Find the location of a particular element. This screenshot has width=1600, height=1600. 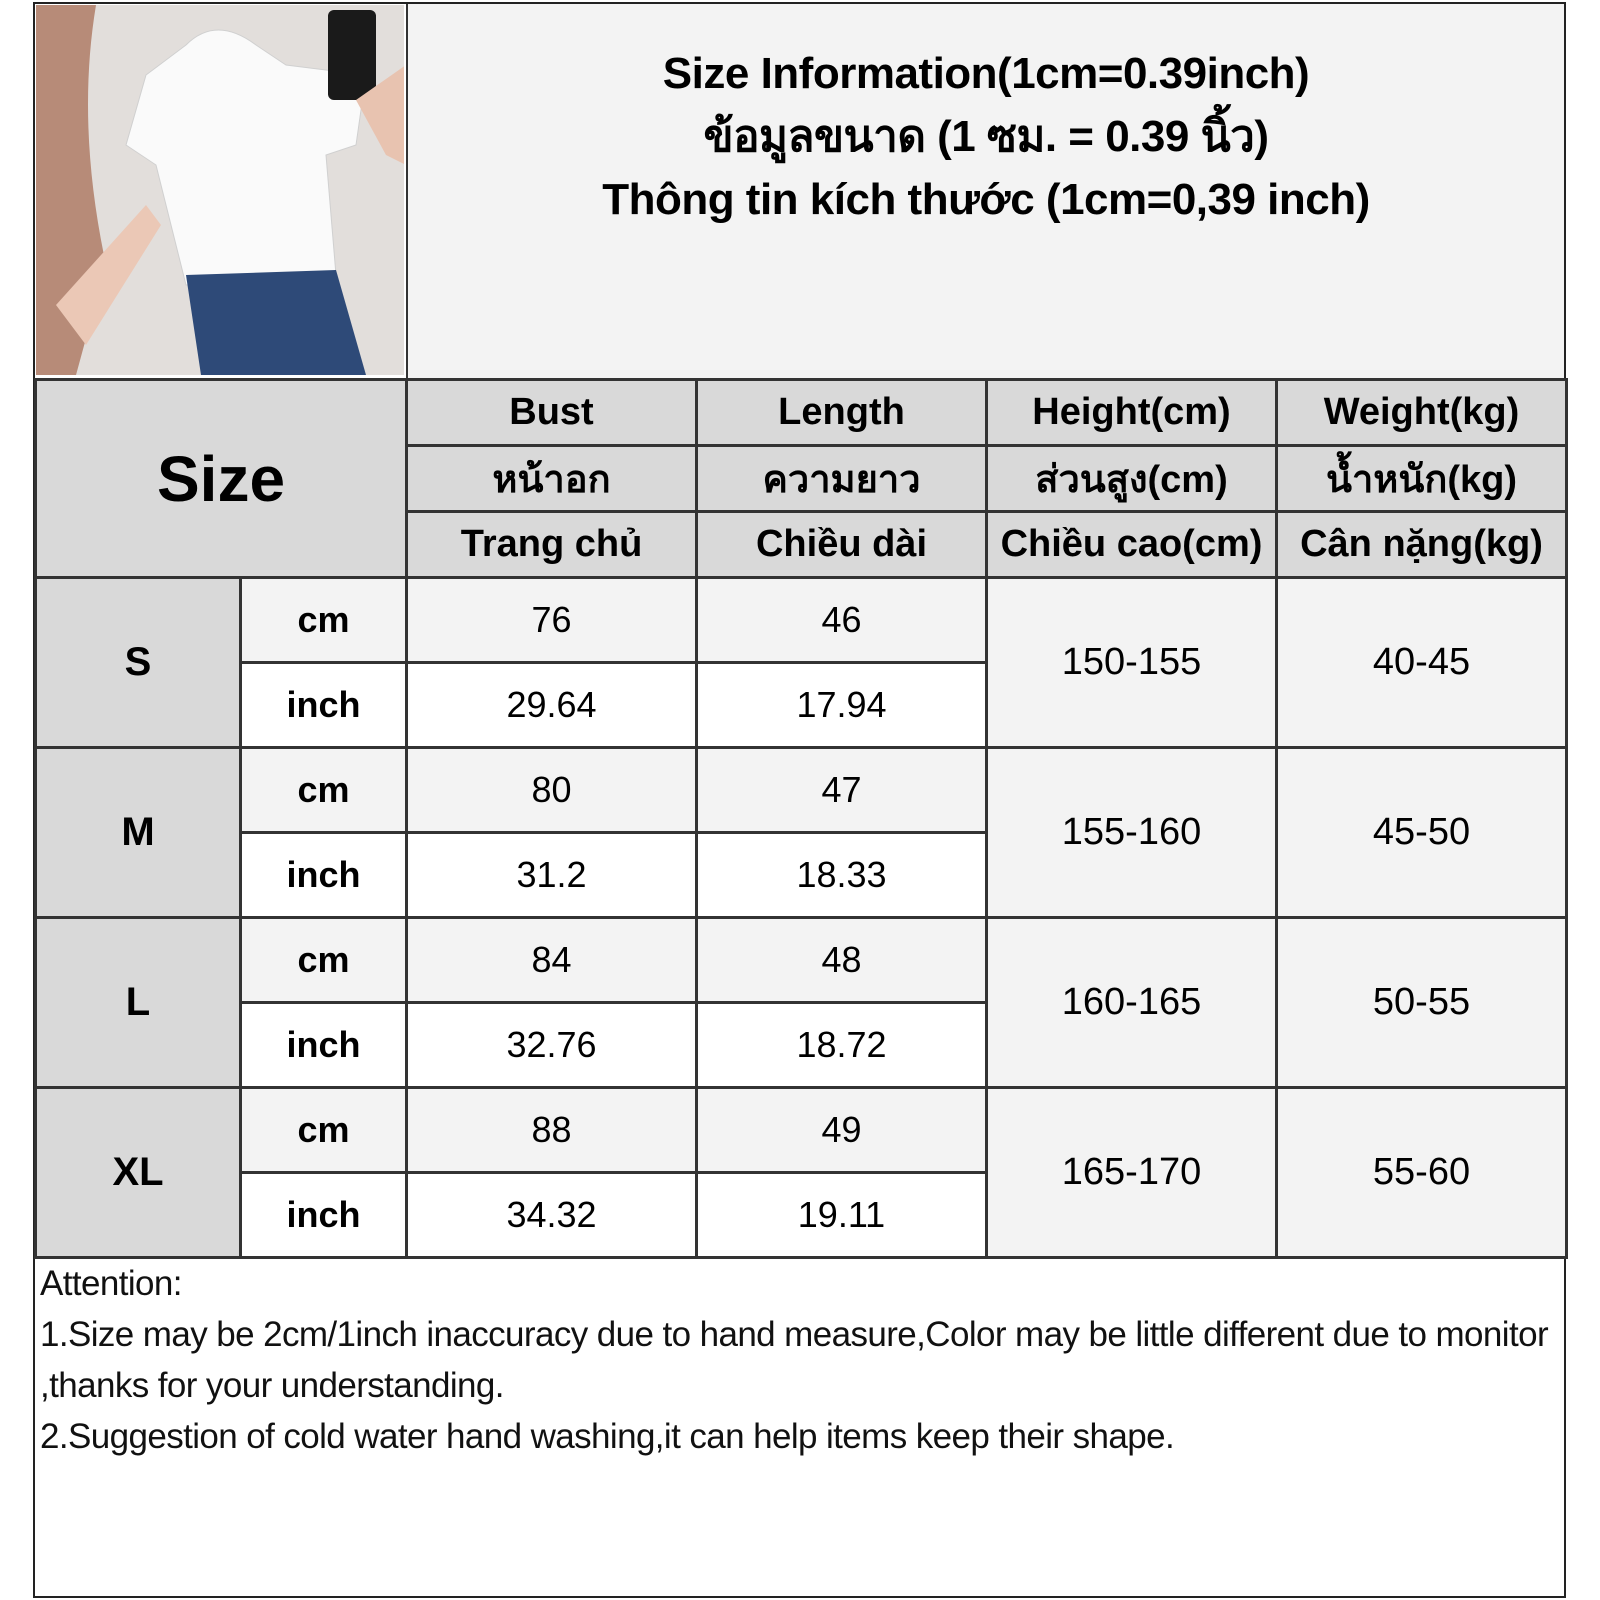

col-weight-en: Weight(kg) is located at coordinates (1421, 412).